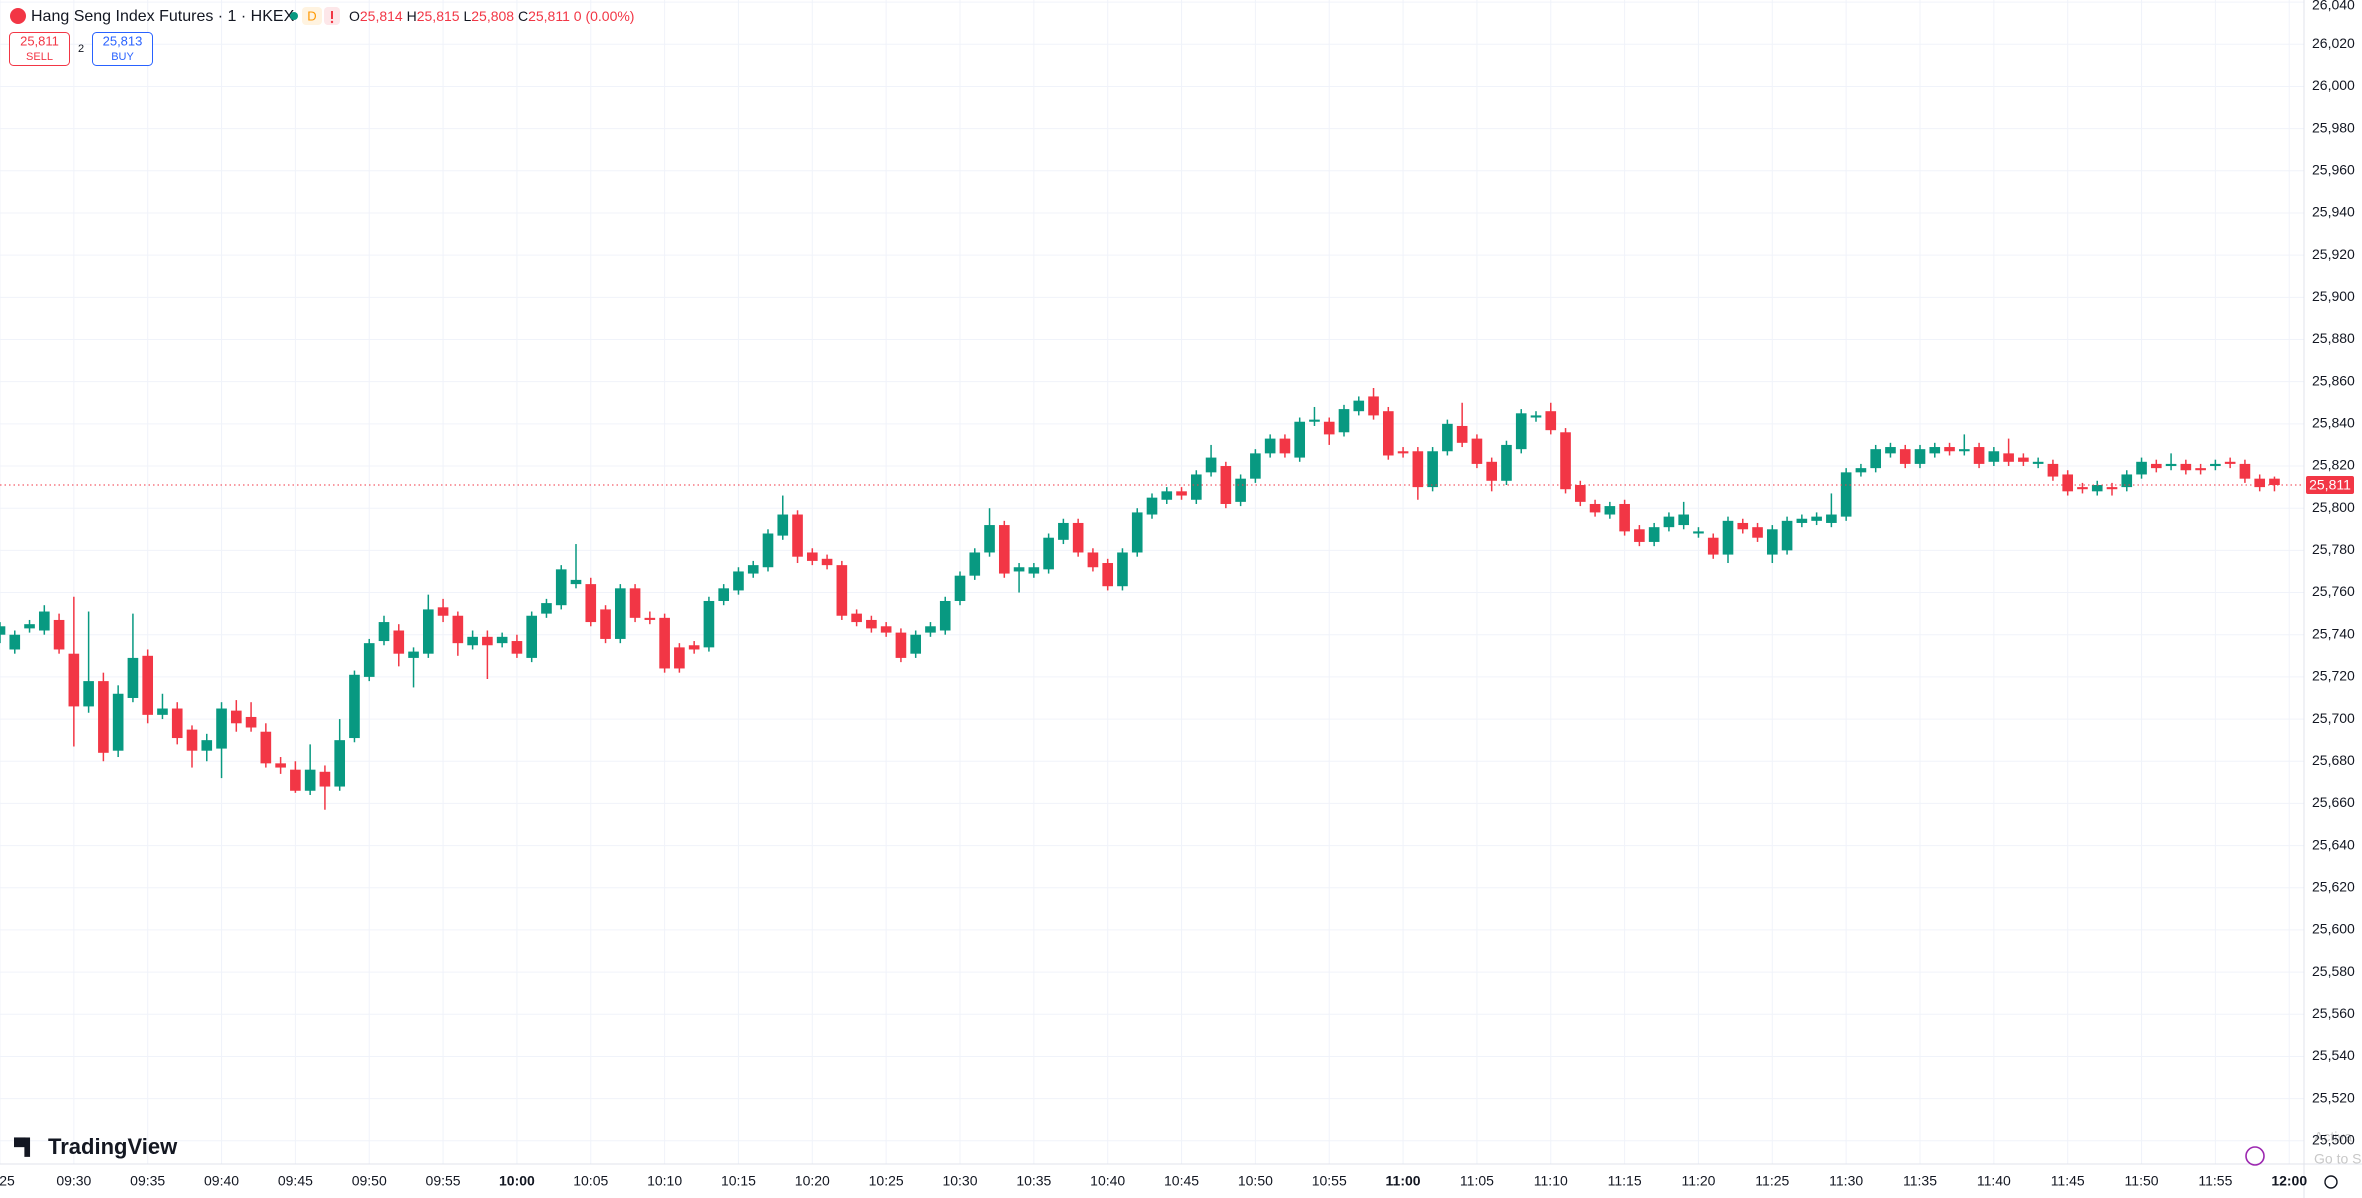  Describe the element at coordinates (1625, 1181) in the screenshot. I see `x-tick-label: 11:15` at that location.